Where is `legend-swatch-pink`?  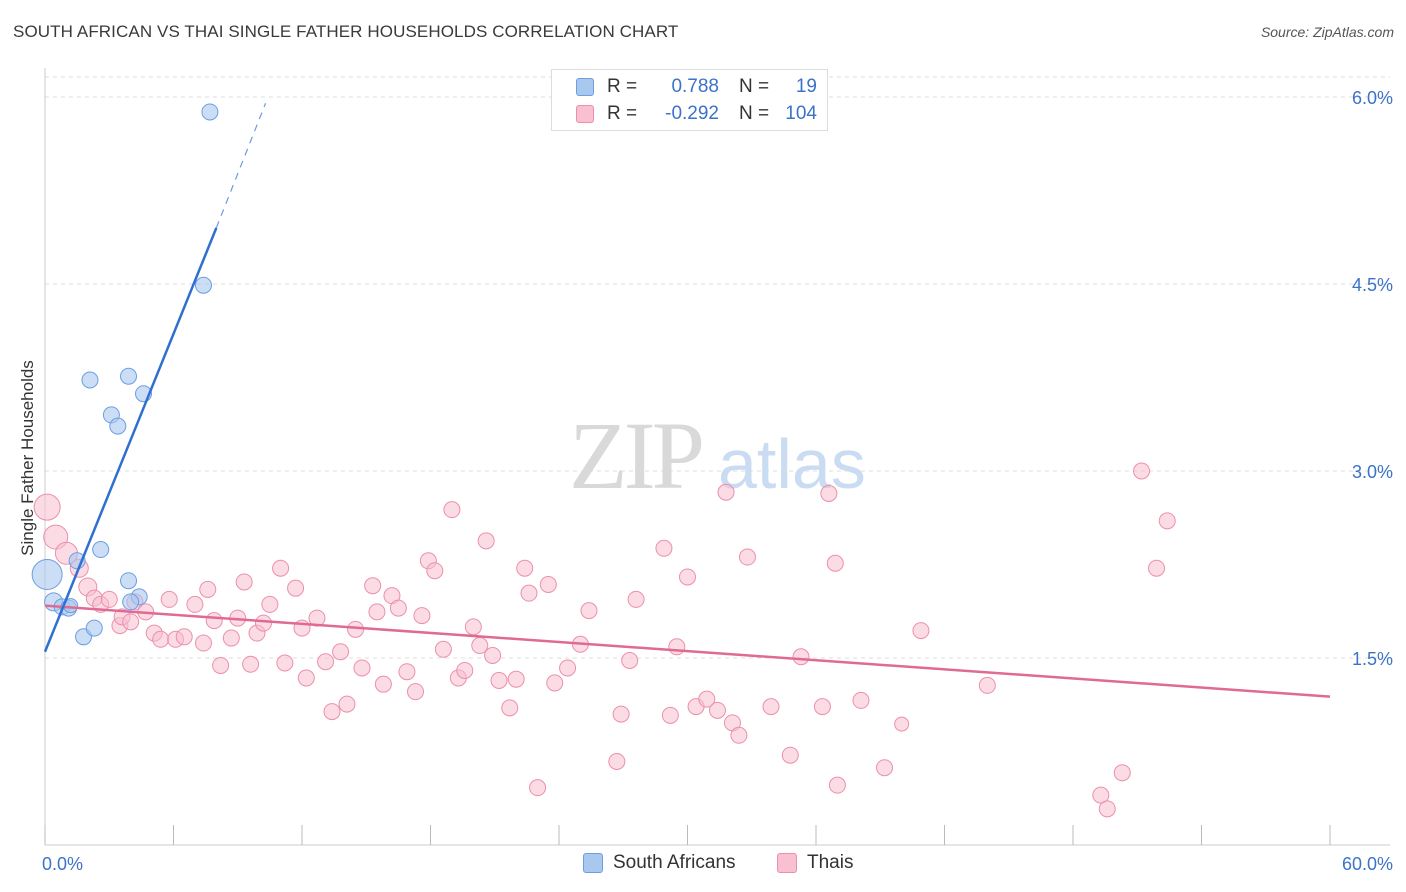
legend-swatch-pink is located at coordinates (585, 114).